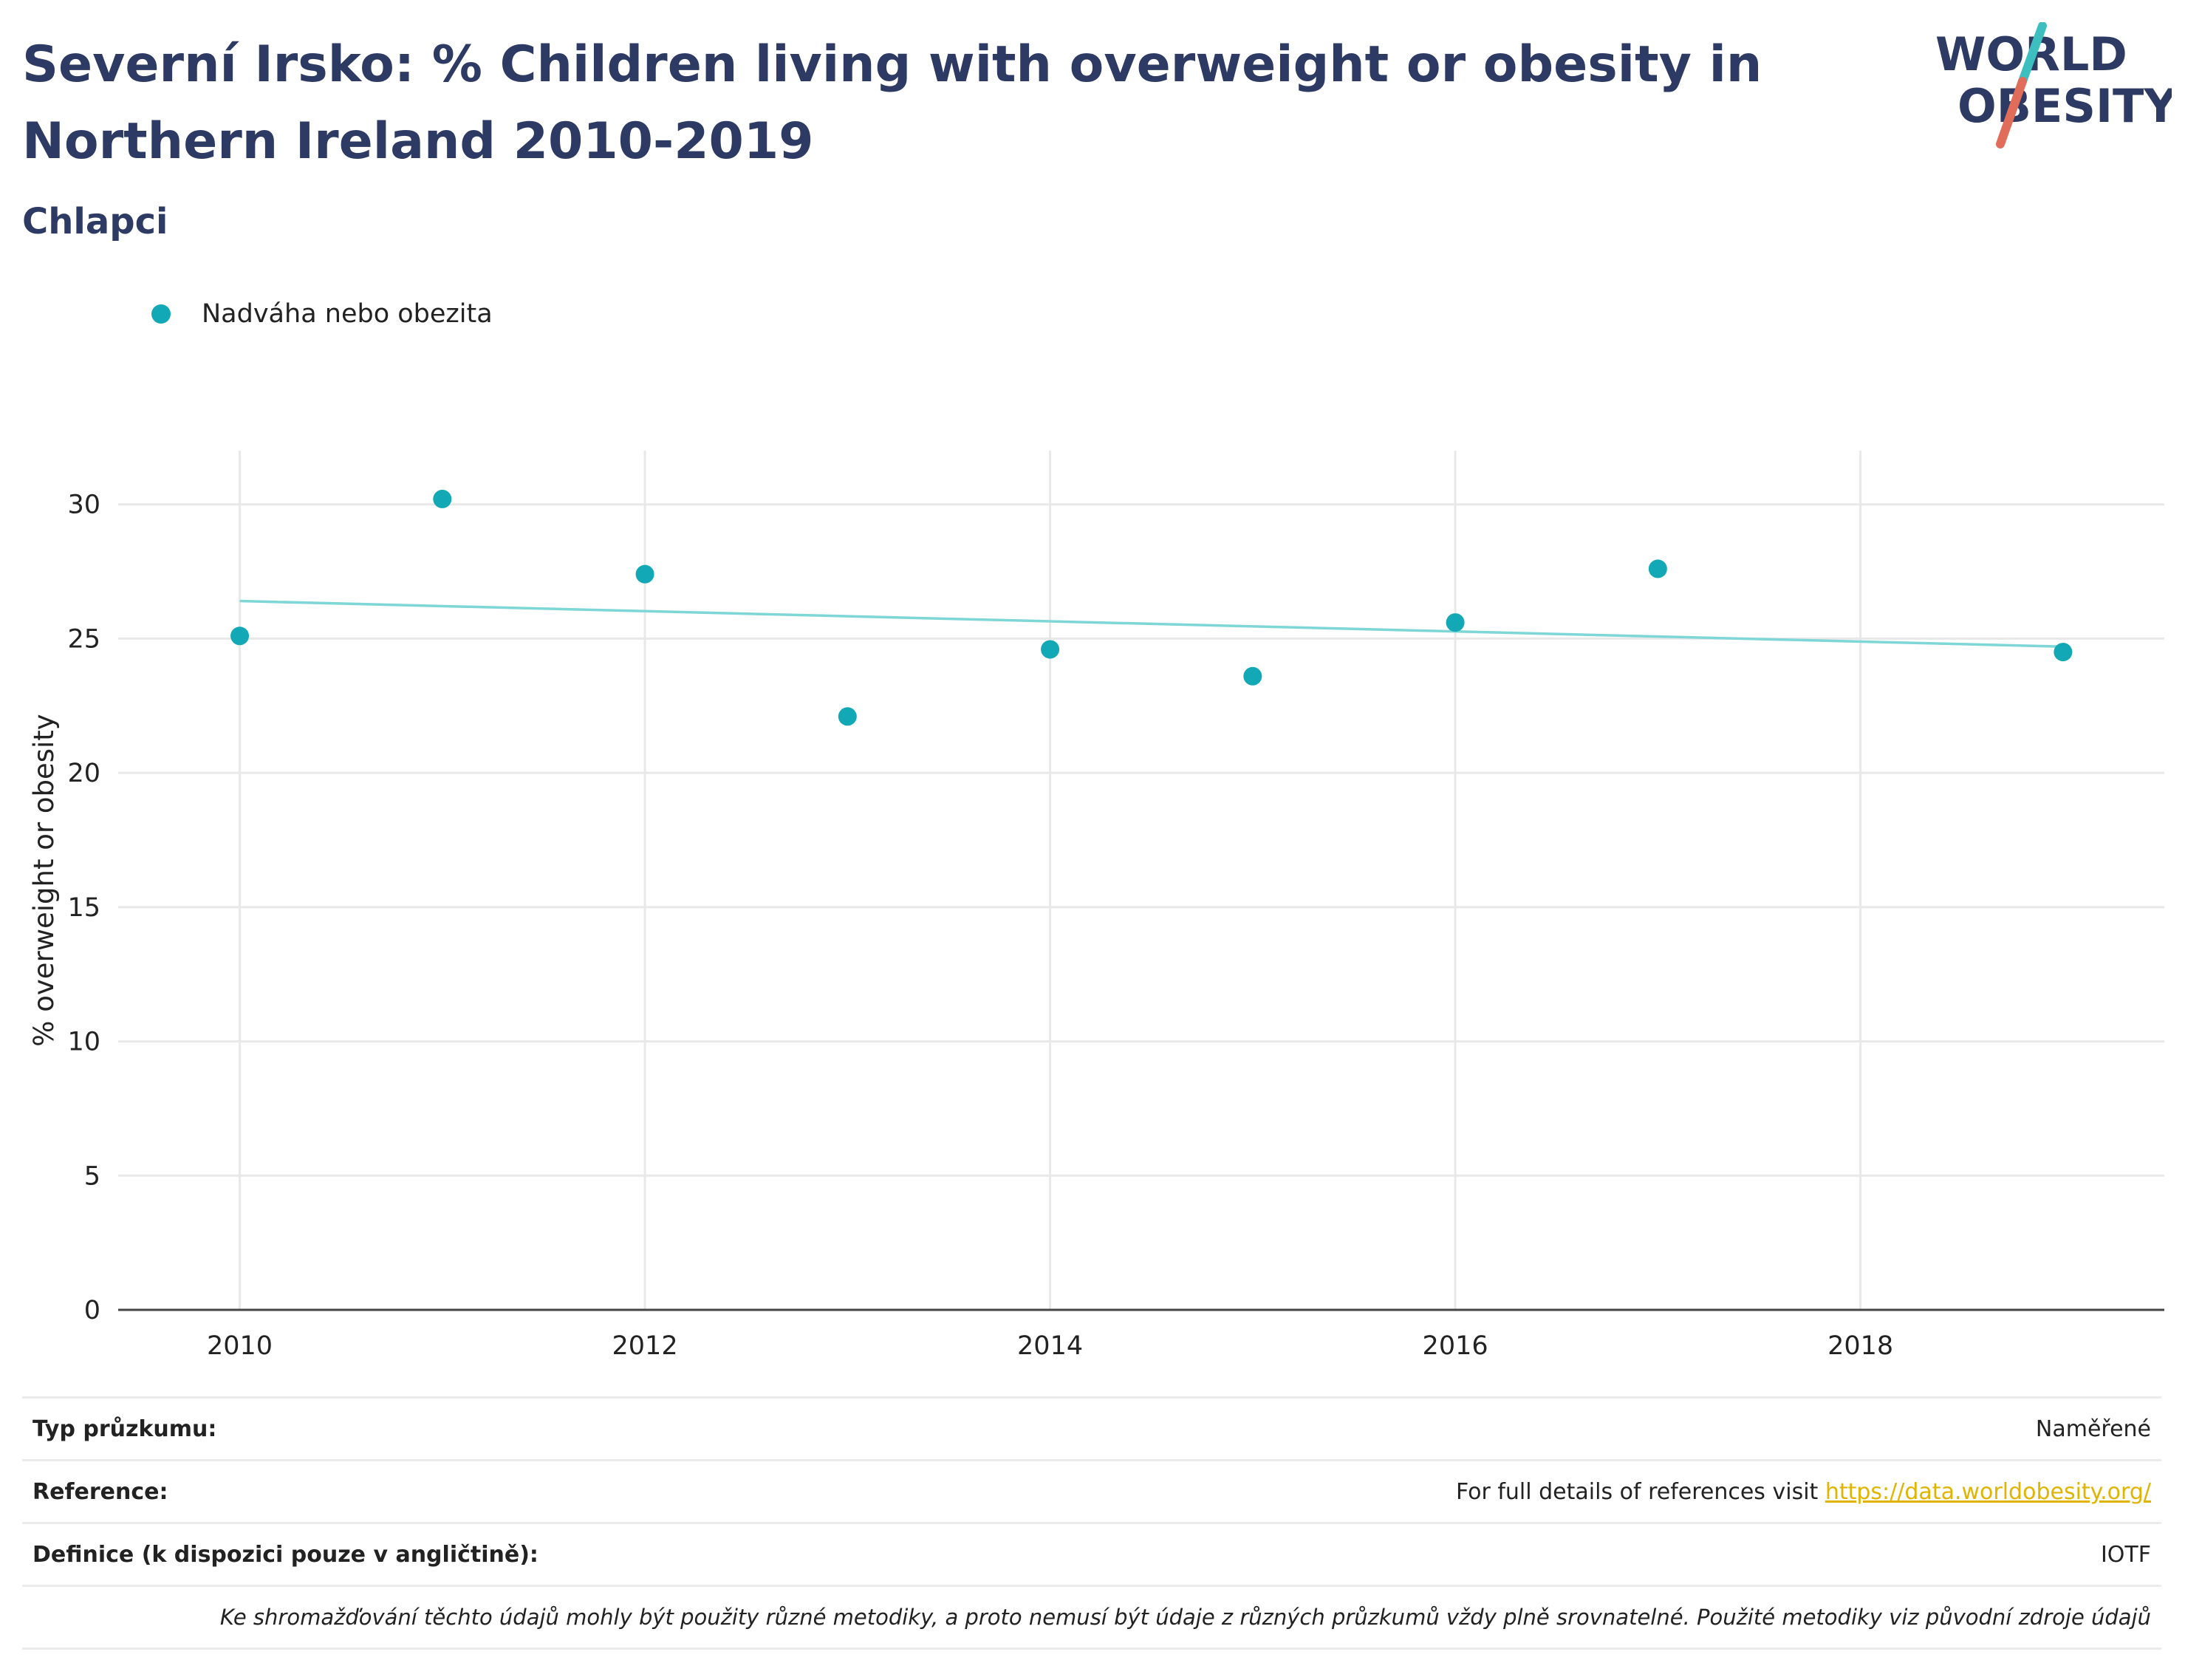  I want to click on x-tick-label: 2016, so click(1455, 1346).